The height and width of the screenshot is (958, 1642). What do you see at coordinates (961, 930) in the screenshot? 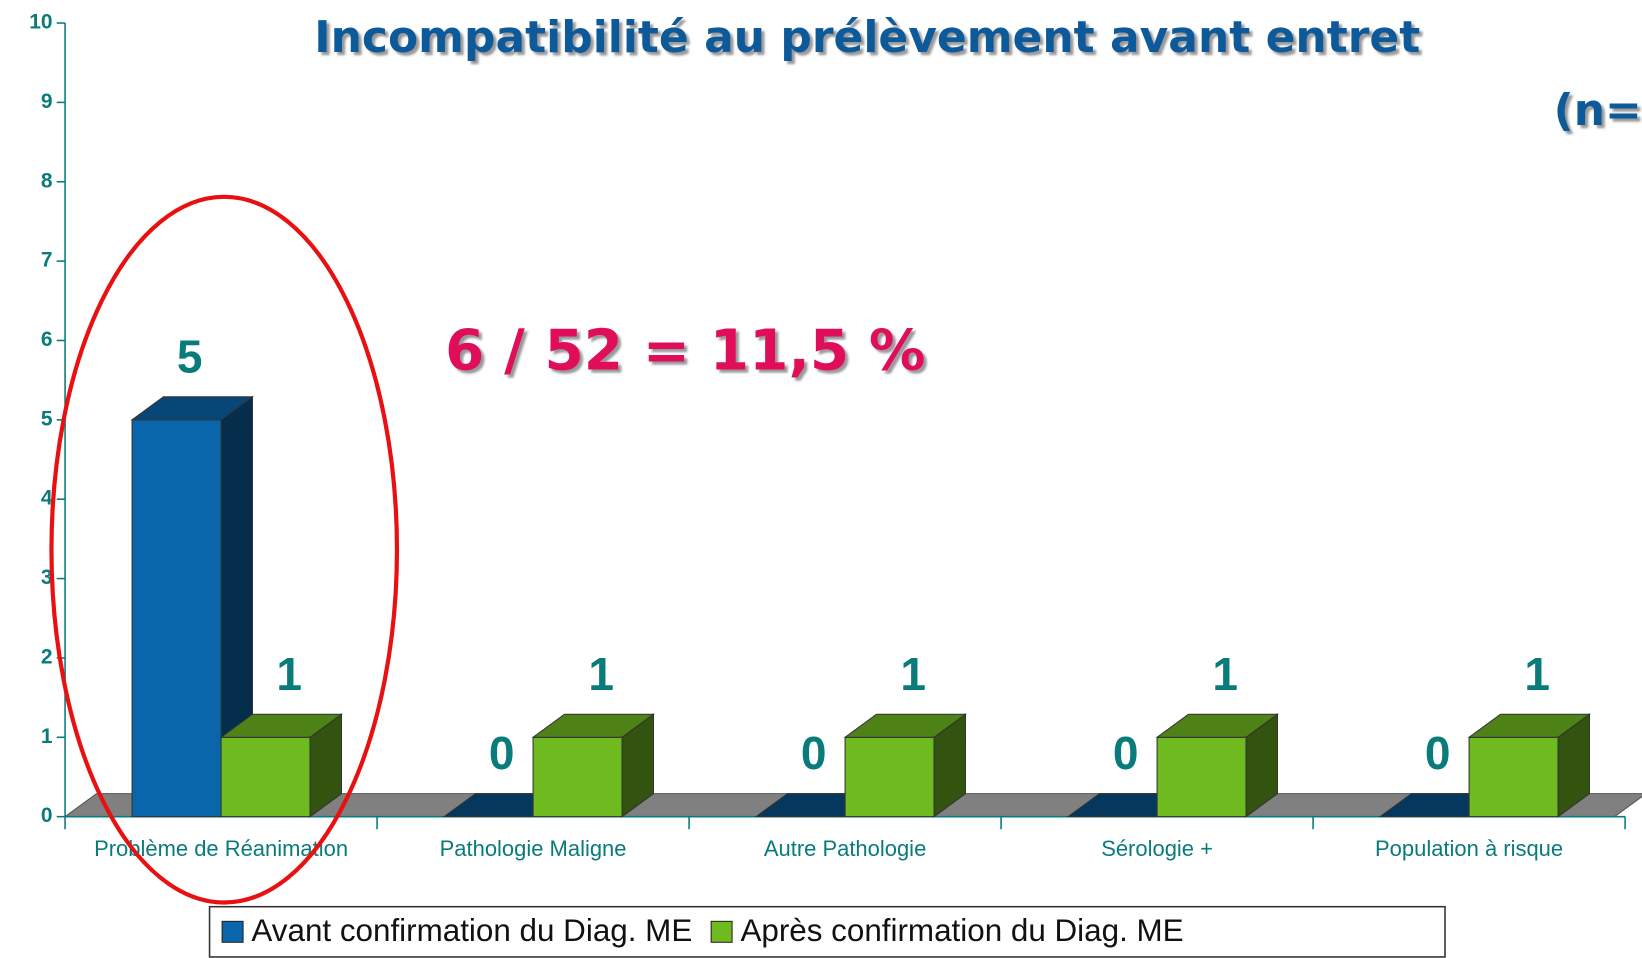
I see `legend-label: Après confirmation du Diag. ME` at bounding box center [961, 930].